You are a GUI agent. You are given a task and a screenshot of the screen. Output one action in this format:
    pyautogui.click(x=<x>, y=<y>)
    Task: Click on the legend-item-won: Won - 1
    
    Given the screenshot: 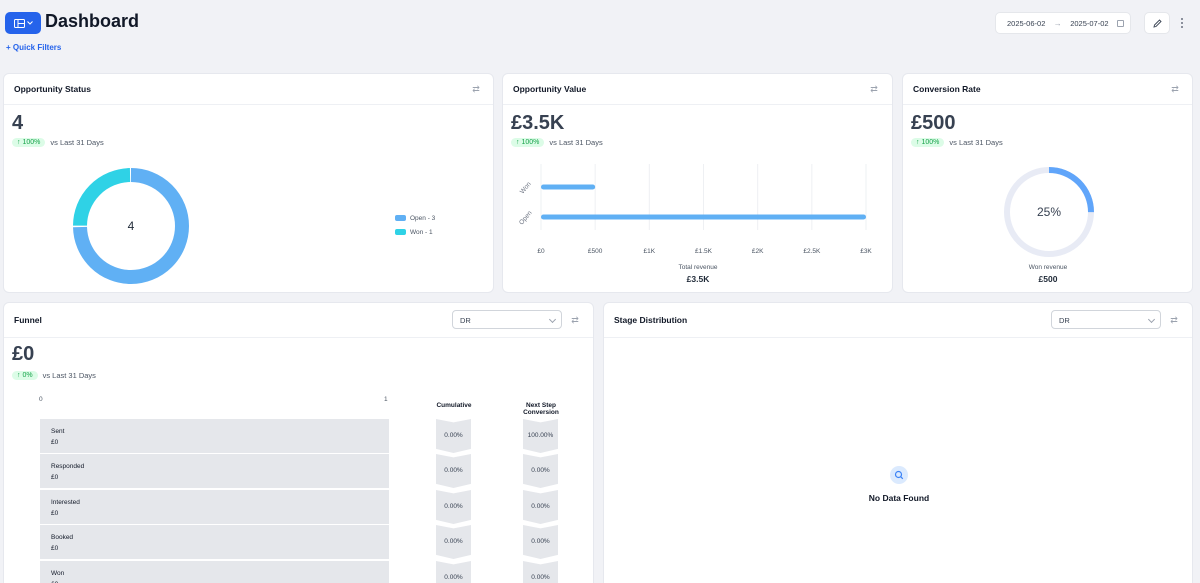 What is the action you would take?
    pyautogui.click(x=415, y=232)
    